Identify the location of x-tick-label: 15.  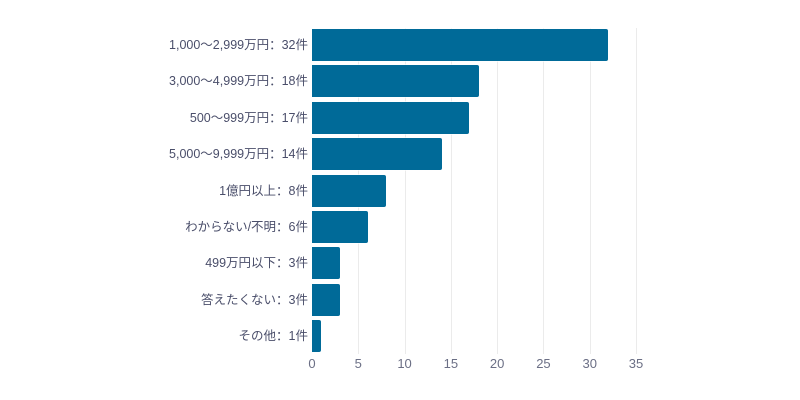
(451, 363).